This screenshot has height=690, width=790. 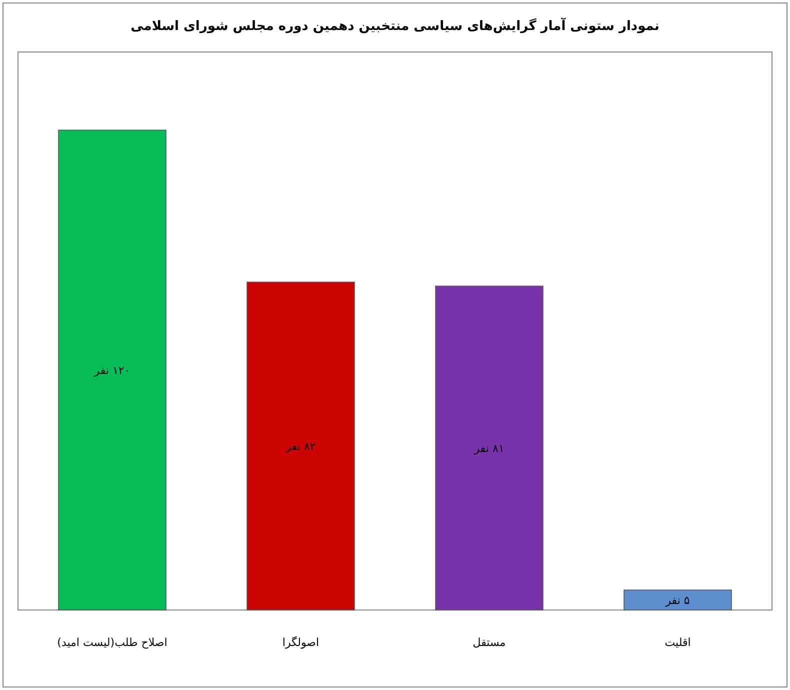 What do you see at coordinates (301, 642) in the screenshot?
I see `x-tick-label: اصولگرا` at bounding box center [301, 642].